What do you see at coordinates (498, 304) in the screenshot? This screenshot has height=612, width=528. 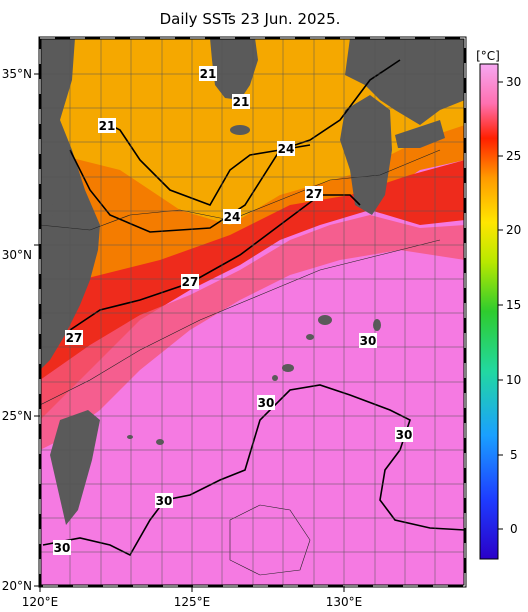 I see `color-bar: [°C] 30 25 20 15 10 5 0` at bounding box center [498, 304].